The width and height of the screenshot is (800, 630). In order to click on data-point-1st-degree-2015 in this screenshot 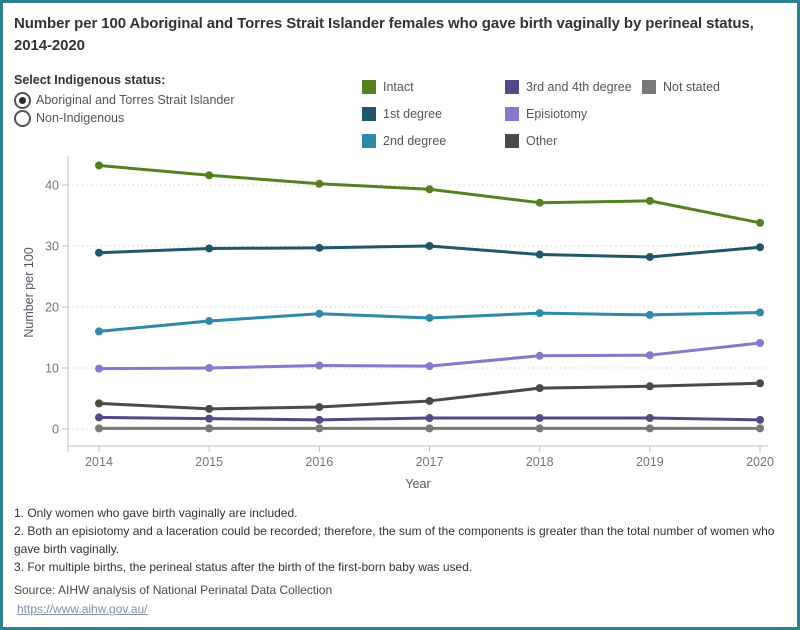, I will do `click(209, 248)`.